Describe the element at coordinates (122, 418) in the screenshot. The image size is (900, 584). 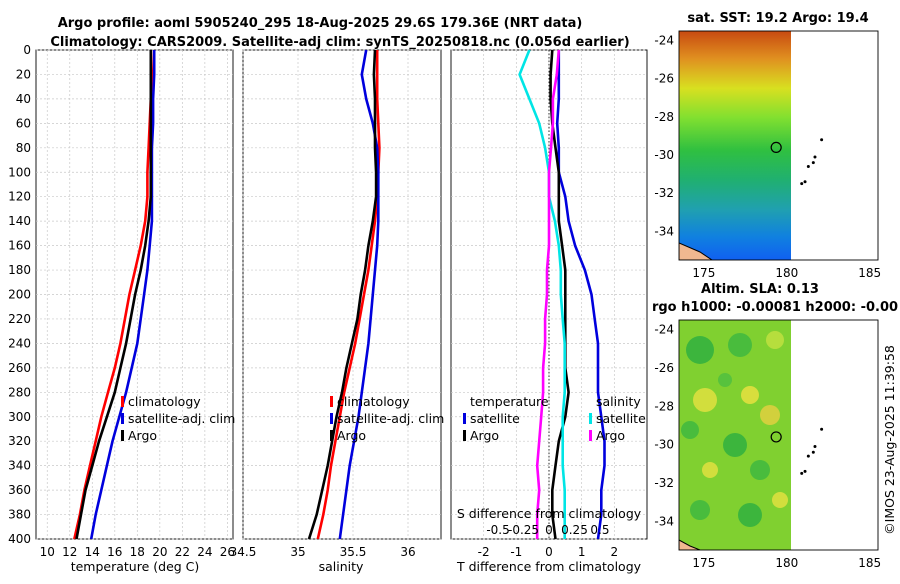
I see `legend-swatch-satellite` at that location.